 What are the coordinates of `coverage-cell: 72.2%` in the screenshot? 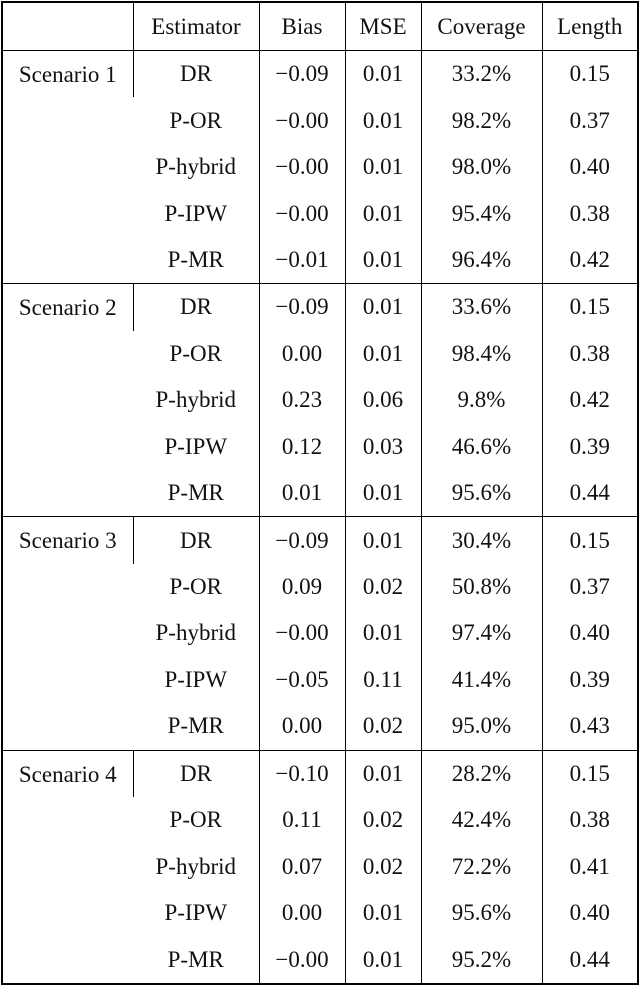 It's located at (481, 866).